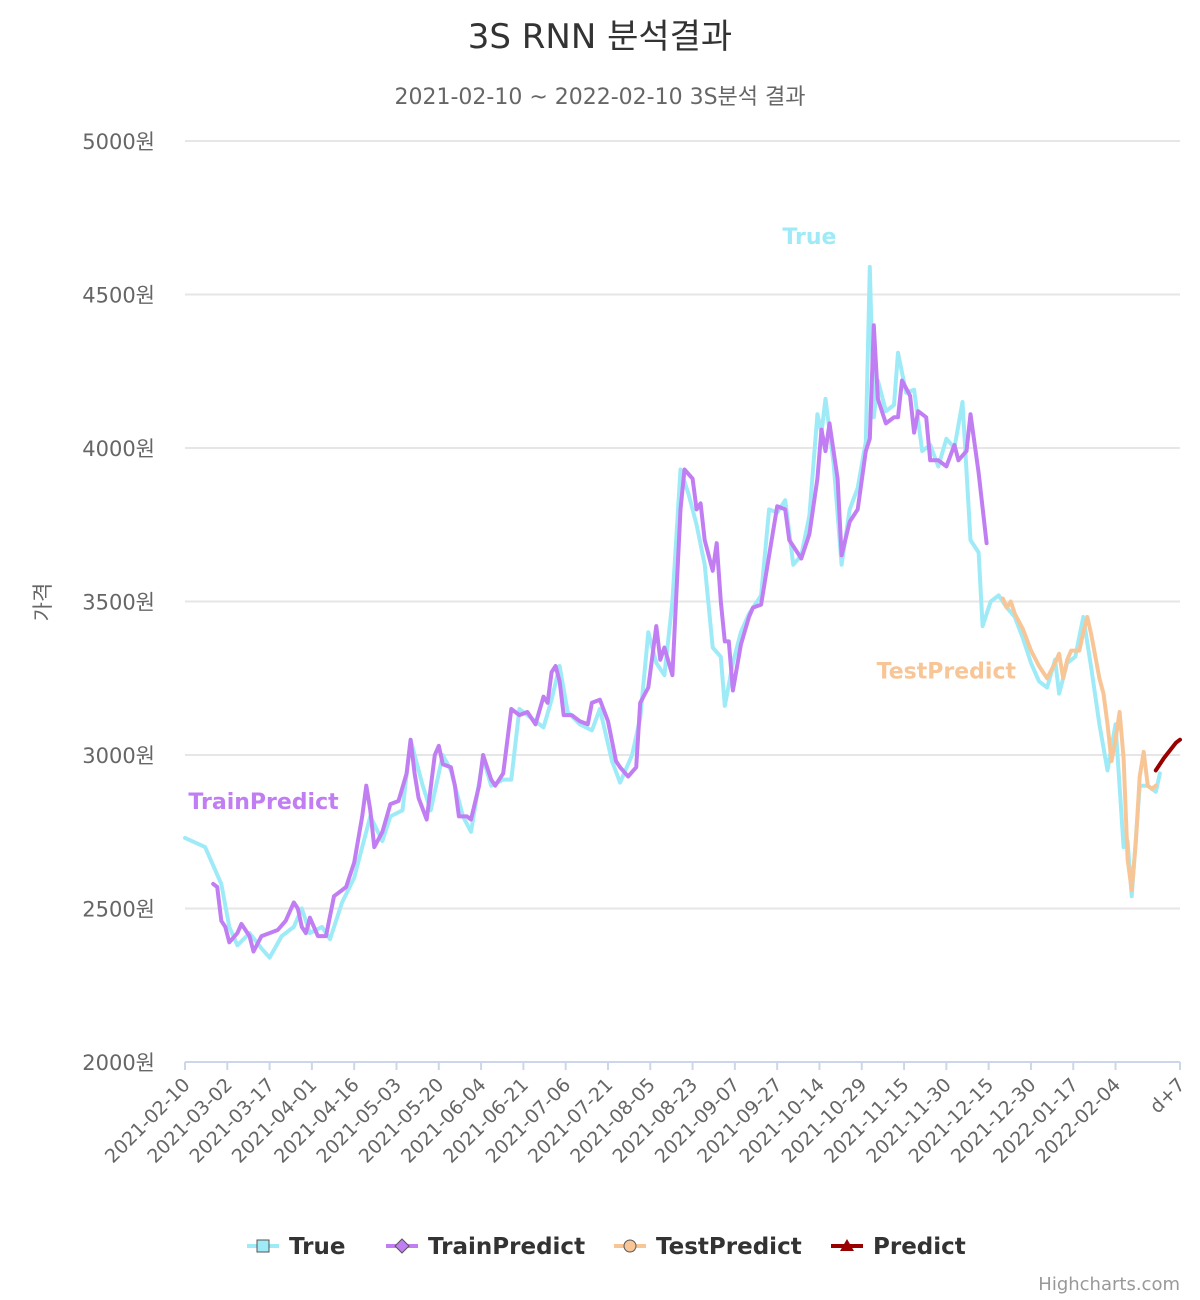  Describe the element at coordinates (118, 756) in the screenshot. I see `y-tick-label: 3000원` at that location.